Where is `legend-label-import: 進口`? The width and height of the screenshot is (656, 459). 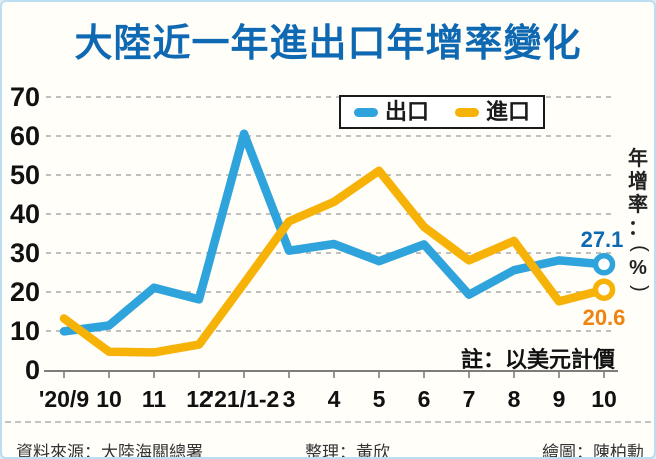
legend-label-import: 進口 is located at coordinates (508, 111).